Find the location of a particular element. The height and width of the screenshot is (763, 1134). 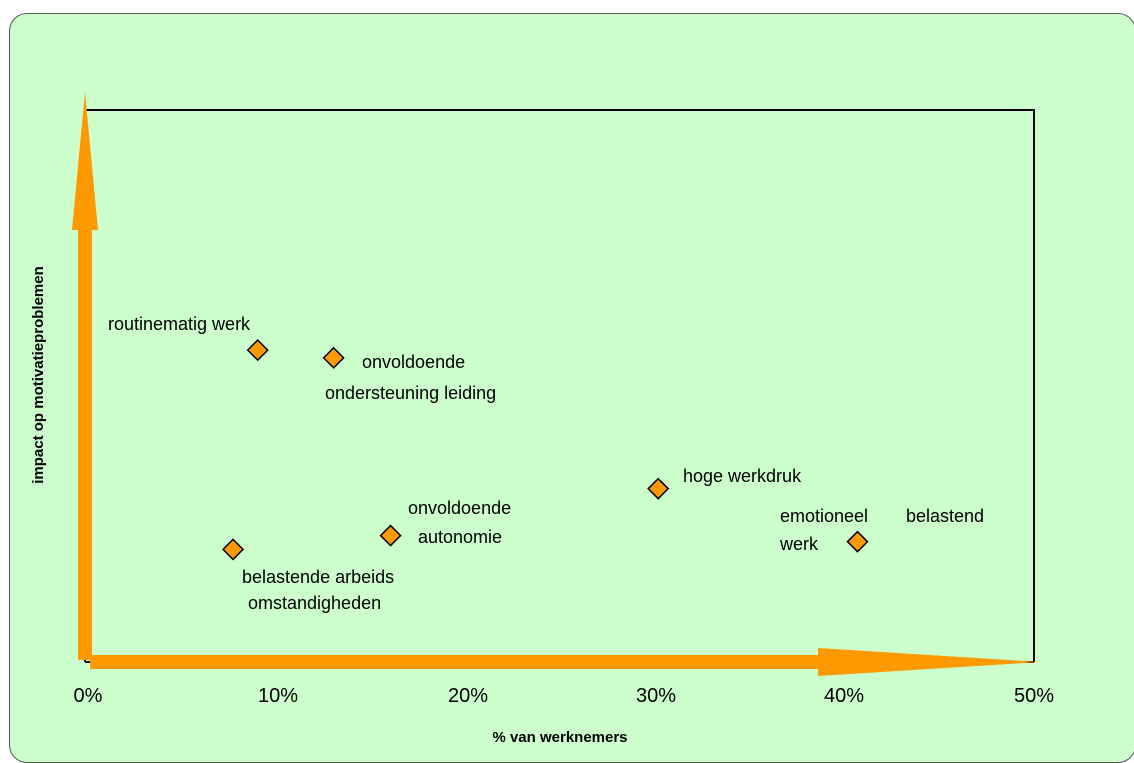

x-tick-label: 20% is located at coordinates (468, 696).